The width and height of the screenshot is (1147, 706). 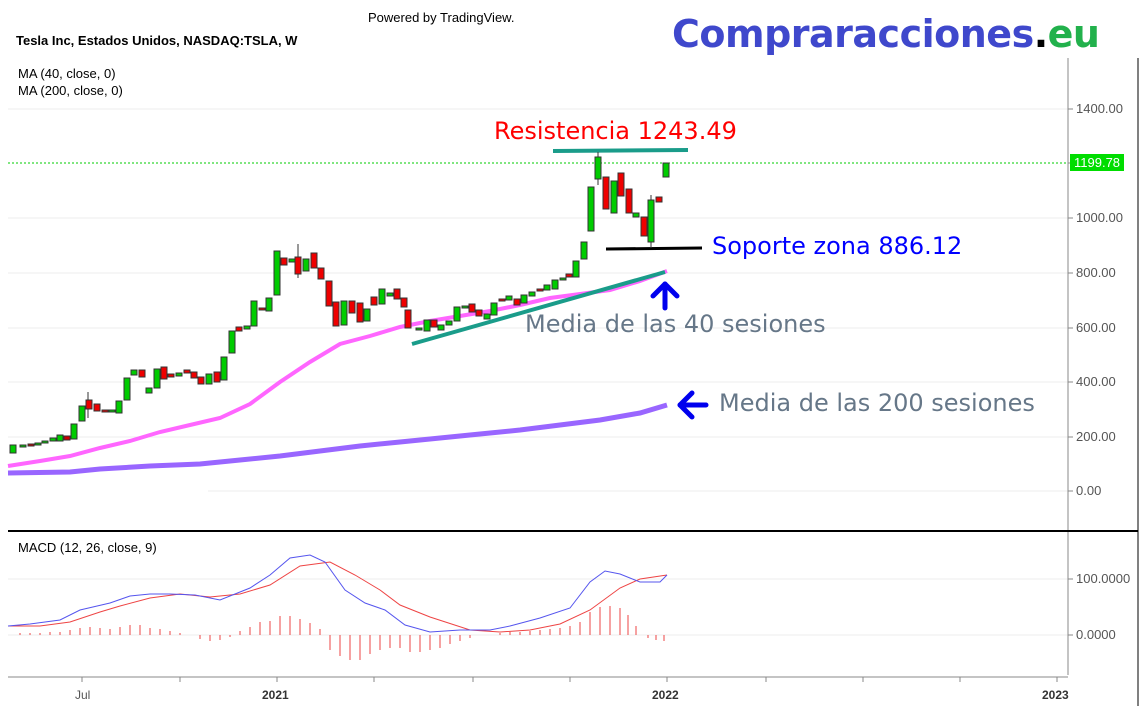 What do you see at coordinates (615, 131) in the screenshot?
I see `resistance-label: Resistencia 1243.49` at bounding box center [615, 131].